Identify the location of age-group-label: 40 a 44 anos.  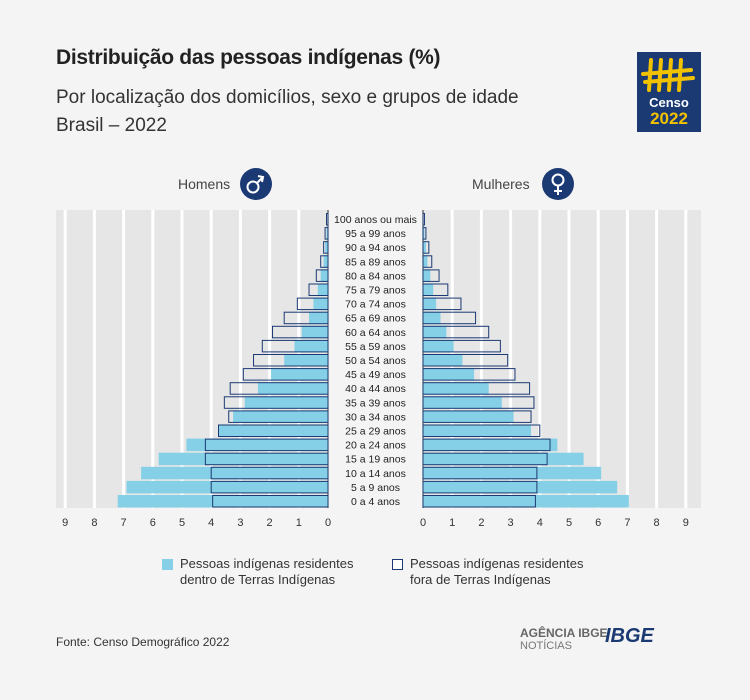
(375, 389).